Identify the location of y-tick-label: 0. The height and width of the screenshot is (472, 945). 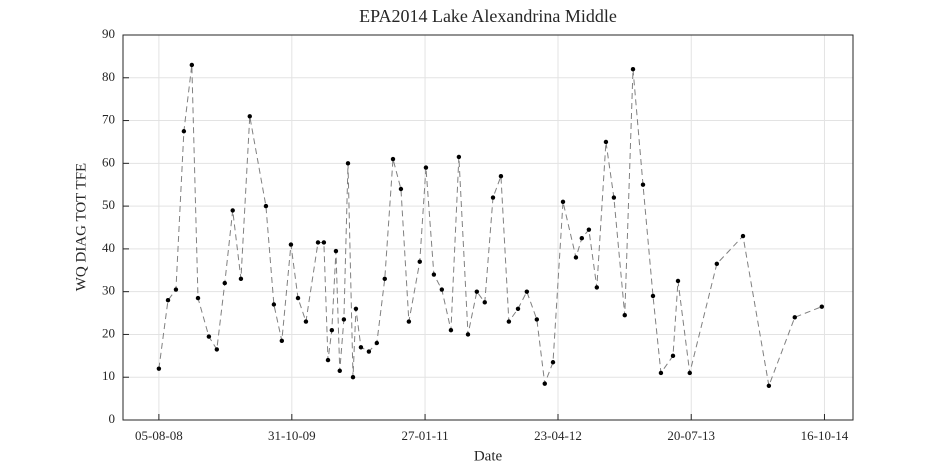
(112, 418).